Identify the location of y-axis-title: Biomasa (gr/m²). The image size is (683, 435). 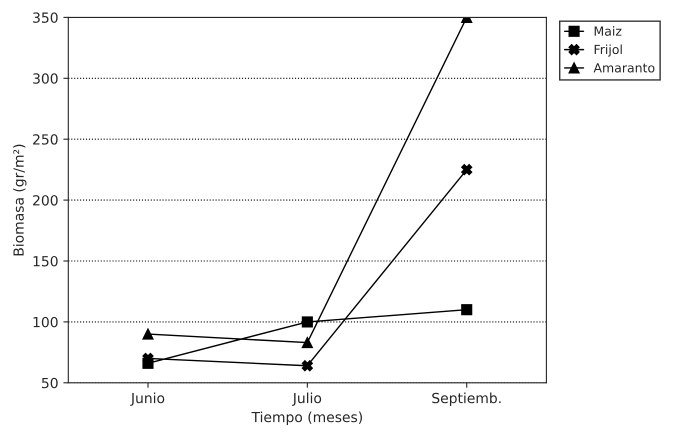
(20, 200).